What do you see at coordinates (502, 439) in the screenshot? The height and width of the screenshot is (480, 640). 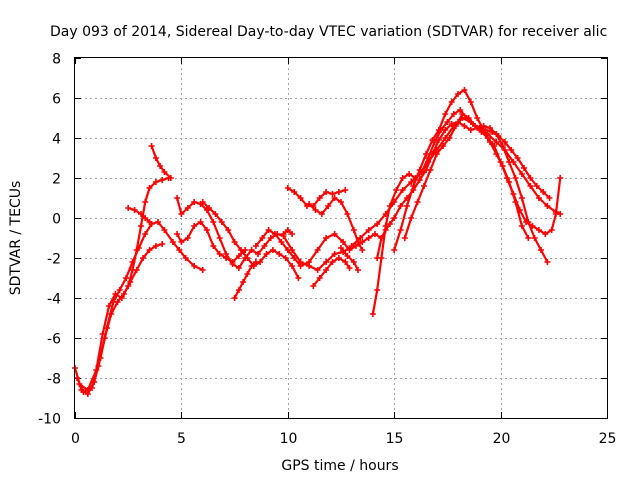 I see `x-tick-label: 20` at bounding box center [502, 439].